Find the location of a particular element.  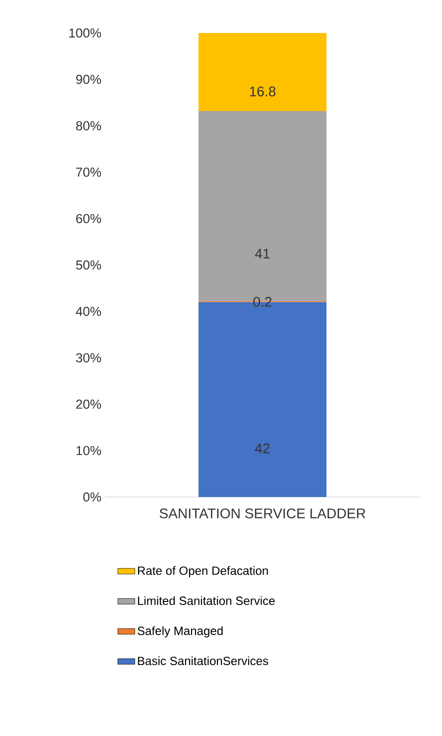

y-tick-label: 90% is located at coordinates (89, 79).